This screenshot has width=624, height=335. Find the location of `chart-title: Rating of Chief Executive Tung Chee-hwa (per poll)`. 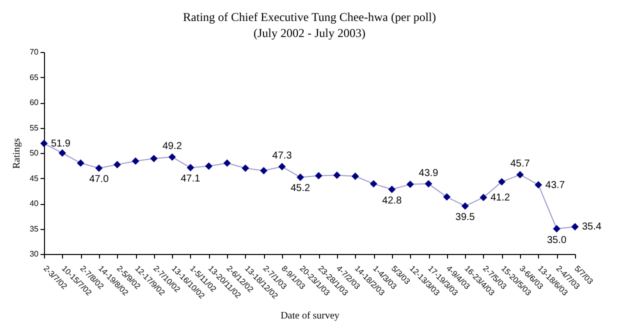

chart-title: Rating of Chief Executive Tung Chee-hwa (per poll) is located at coordinates (309, 17).